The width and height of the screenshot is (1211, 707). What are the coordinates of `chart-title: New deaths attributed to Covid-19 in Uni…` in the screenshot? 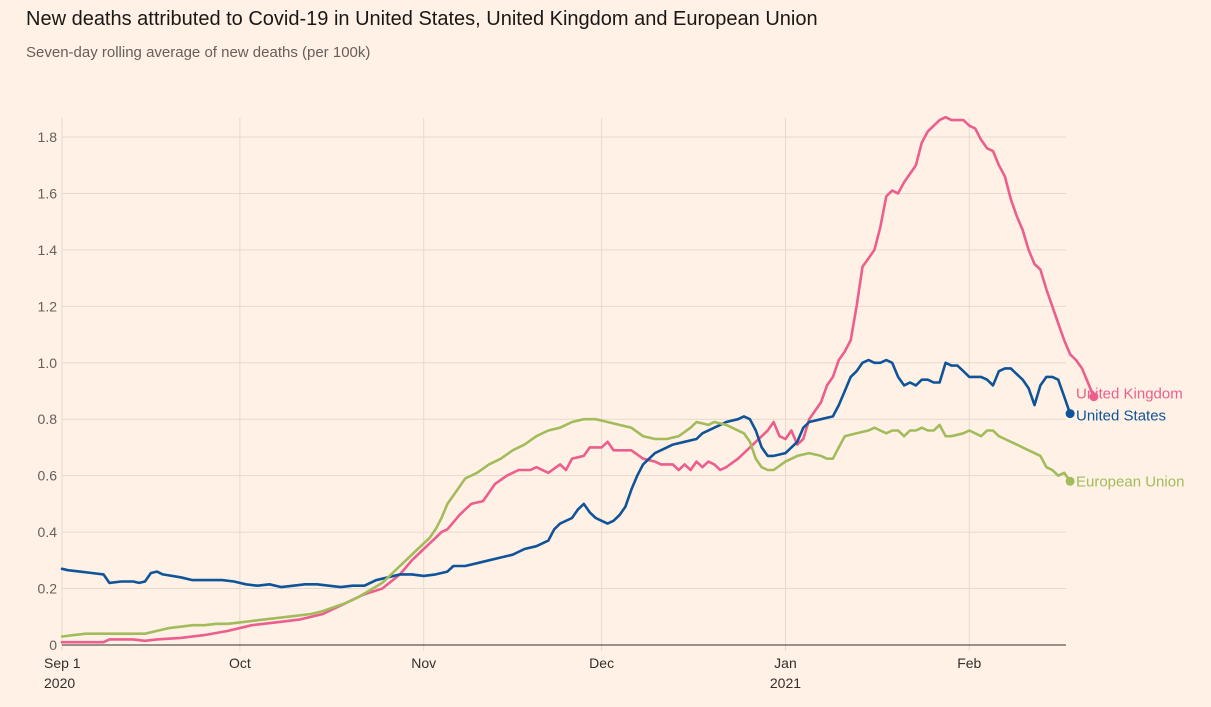 It's located at (422, 19).